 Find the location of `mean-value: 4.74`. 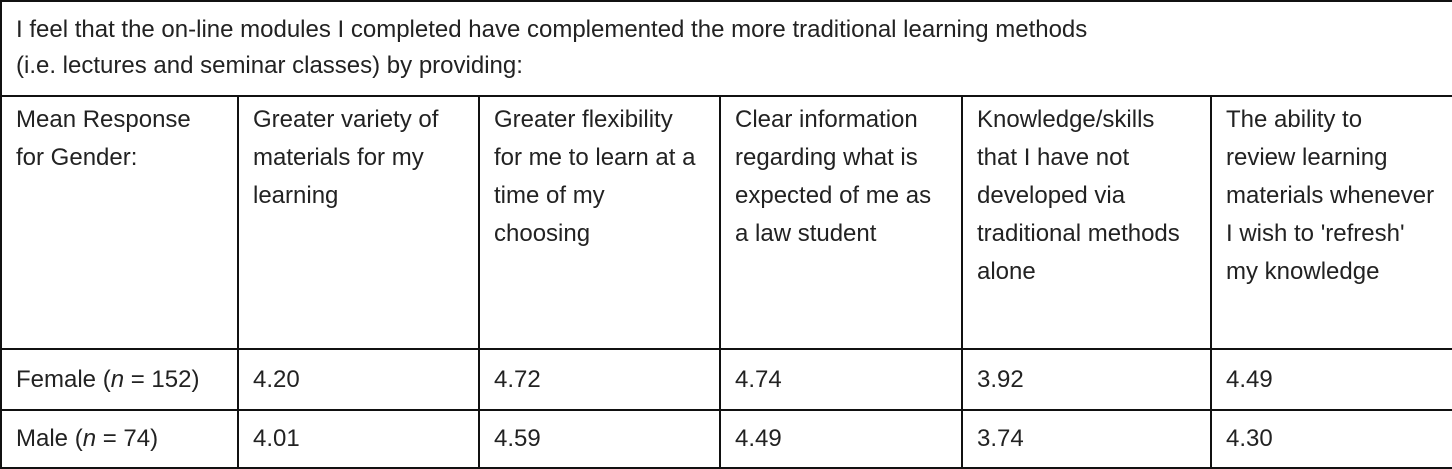

mean-value: 4.74 is located at coordinates (841, 379).